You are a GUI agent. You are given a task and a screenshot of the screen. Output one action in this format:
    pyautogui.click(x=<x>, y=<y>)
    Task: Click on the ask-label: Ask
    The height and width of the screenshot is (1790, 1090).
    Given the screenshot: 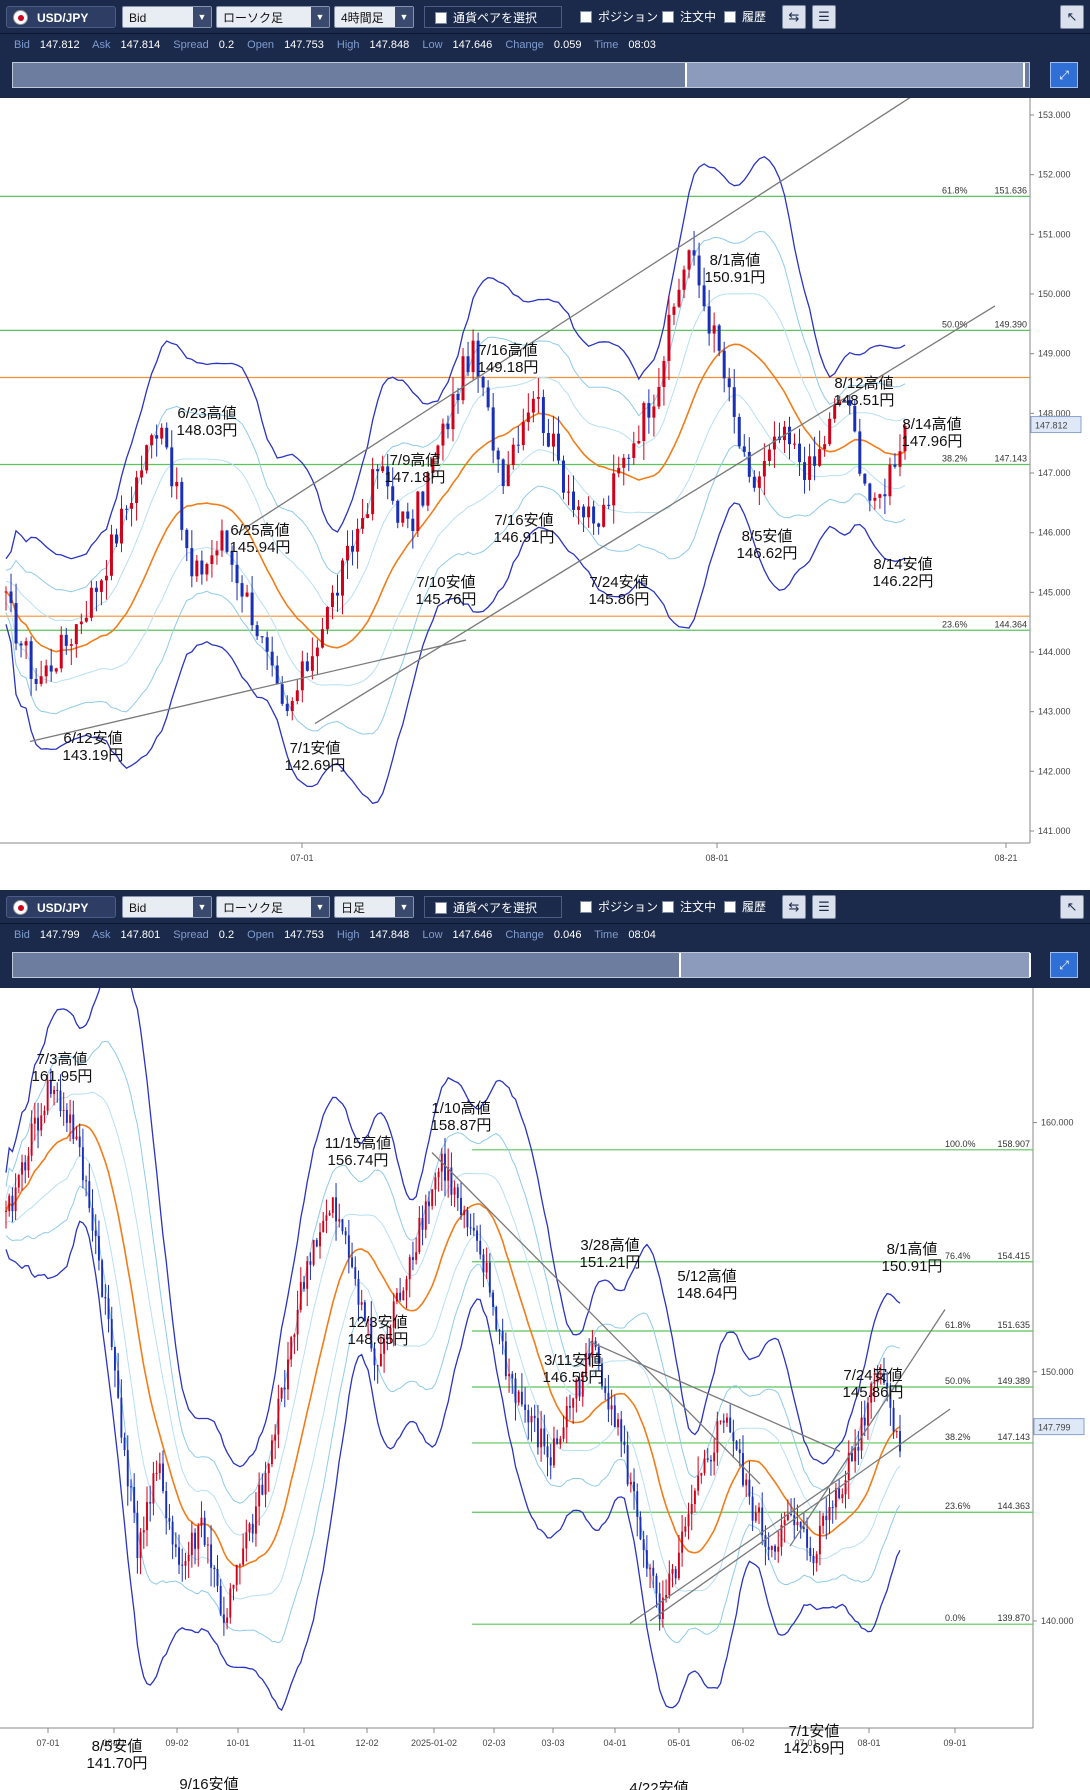 What is the action you would take?
    pyautogui.click(x=101, y=935)
    